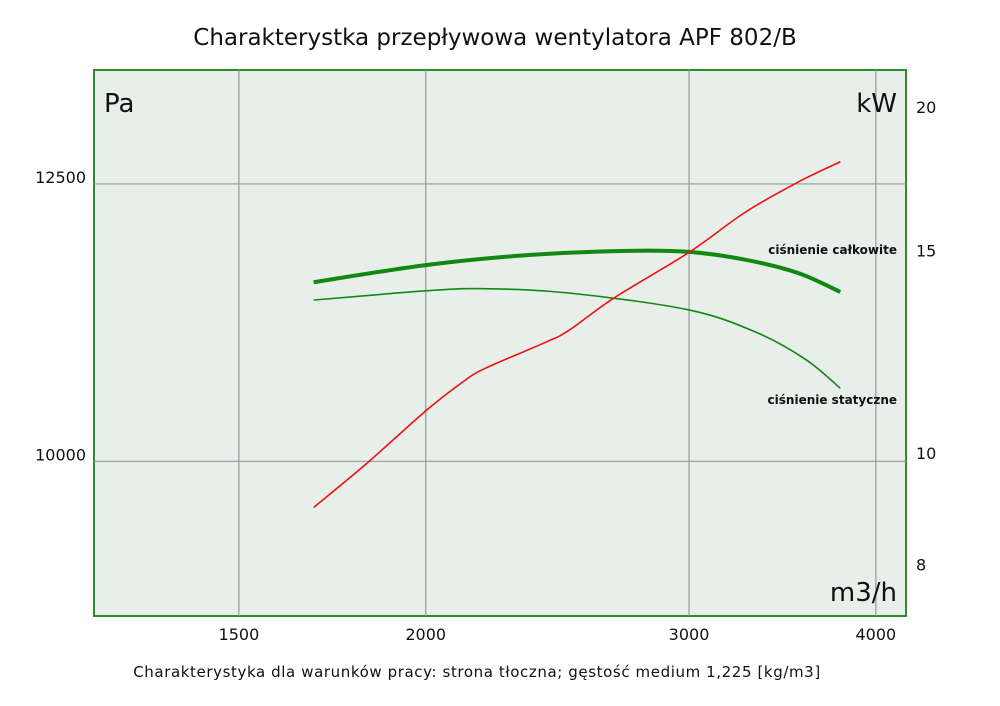  What do you see at coordinates (832, 400) in the screenshot?
I see `series-label-static-pressure: ciśnienie statyczne` at bounding box center [832, 400].